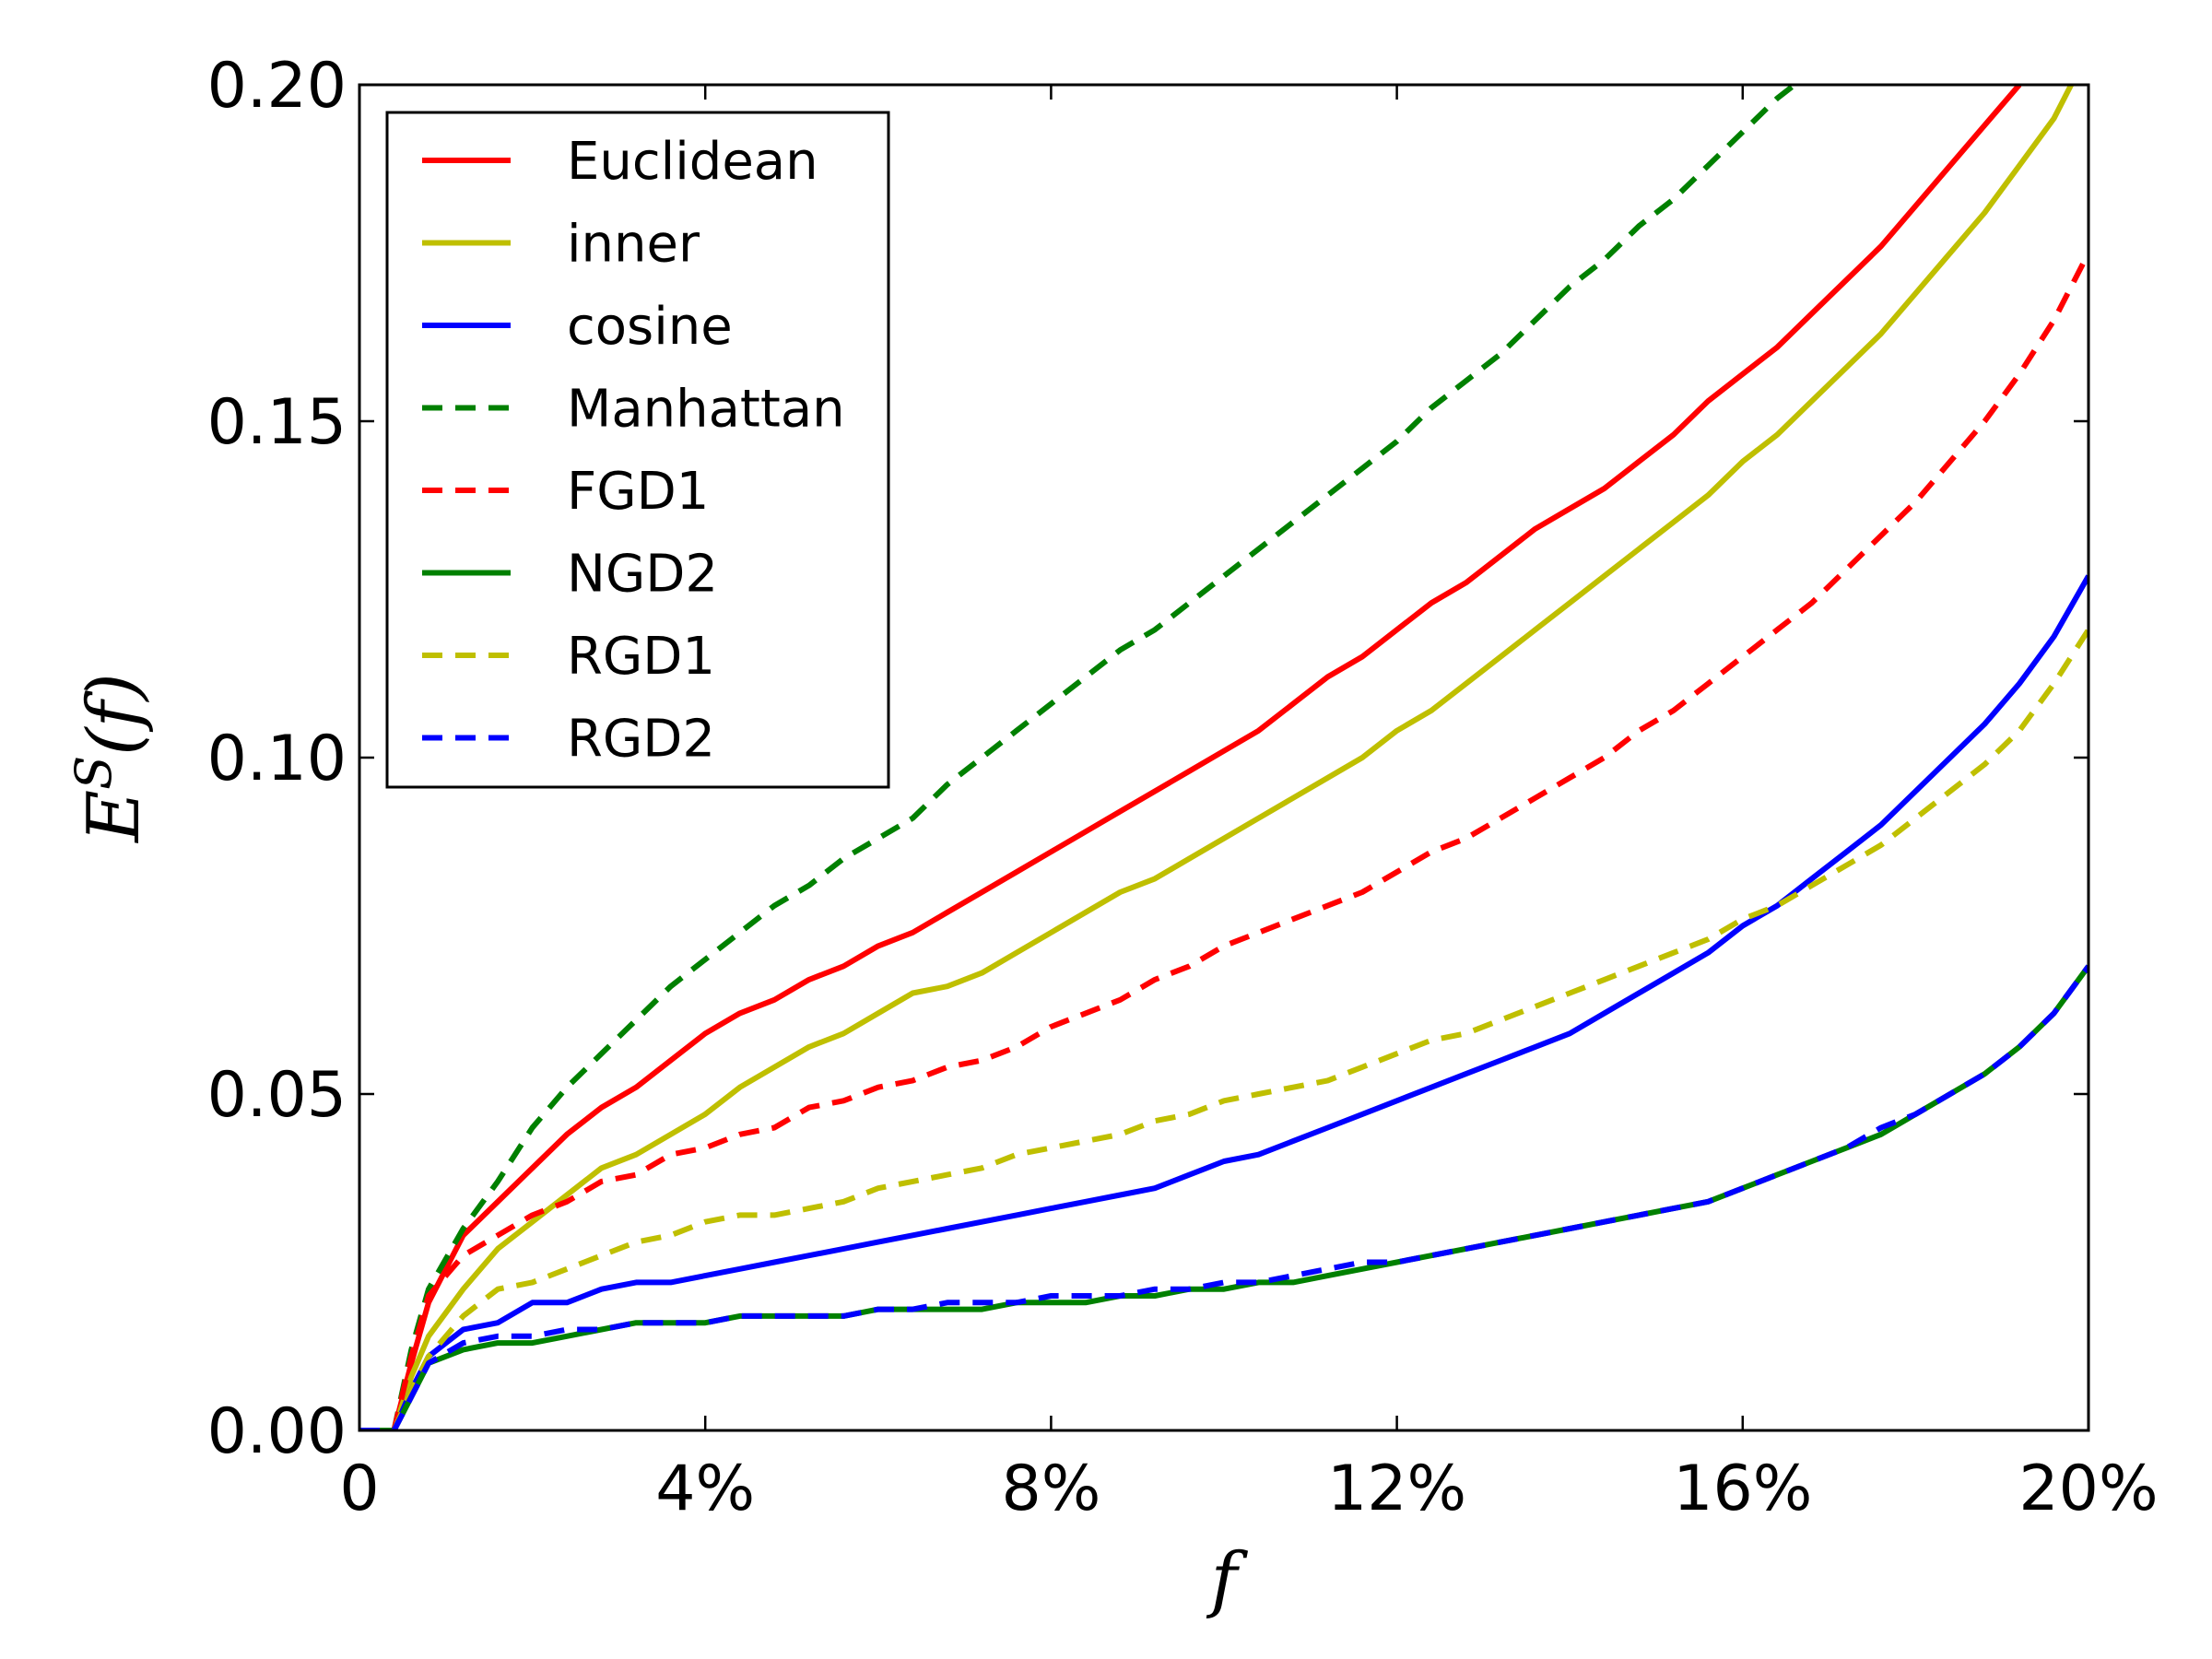  I want to click on legend-box, so click(637, 450).